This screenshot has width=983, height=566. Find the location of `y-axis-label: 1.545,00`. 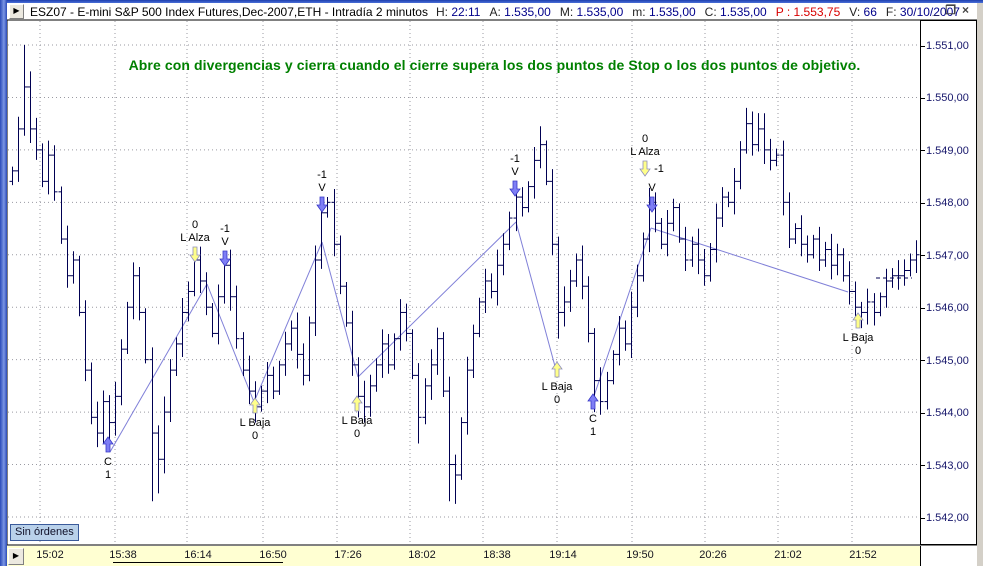

y-axis-label: 1.545,00 is located at coordinates (945, 361).